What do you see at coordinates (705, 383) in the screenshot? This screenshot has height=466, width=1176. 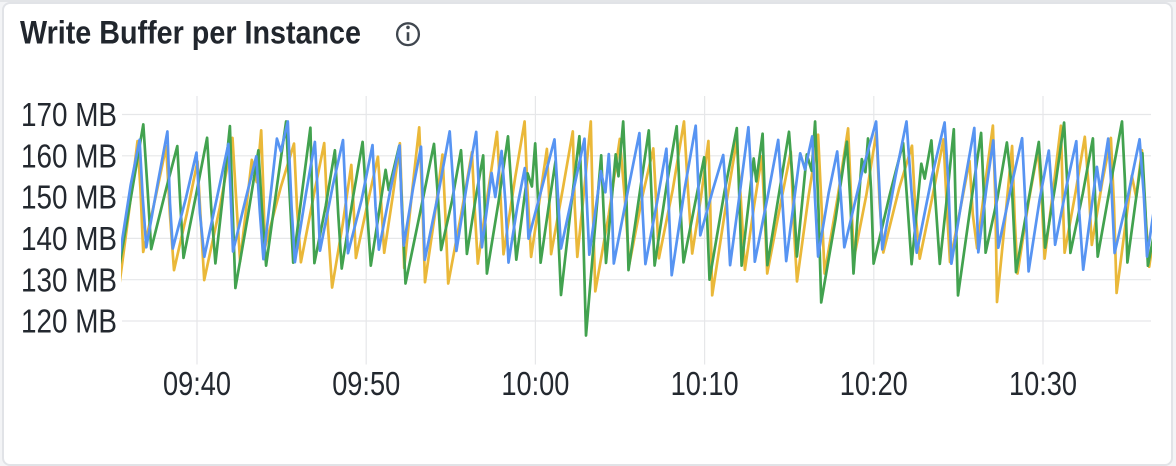 I see `svg-text: 10:10` at bounding box center [705, 383].